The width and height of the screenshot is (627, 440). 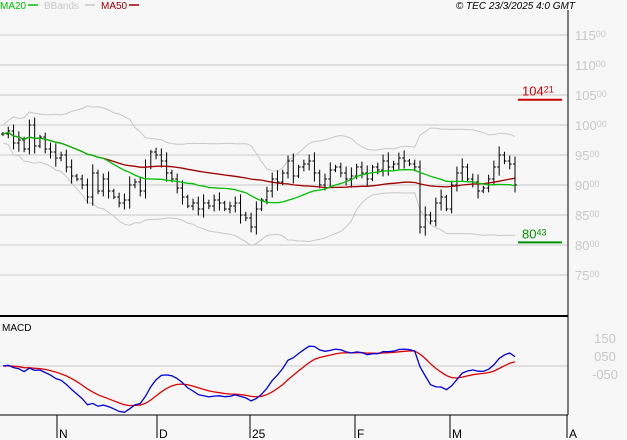 I want to click on y-tick-int: 115, so click(x=585, y=35).